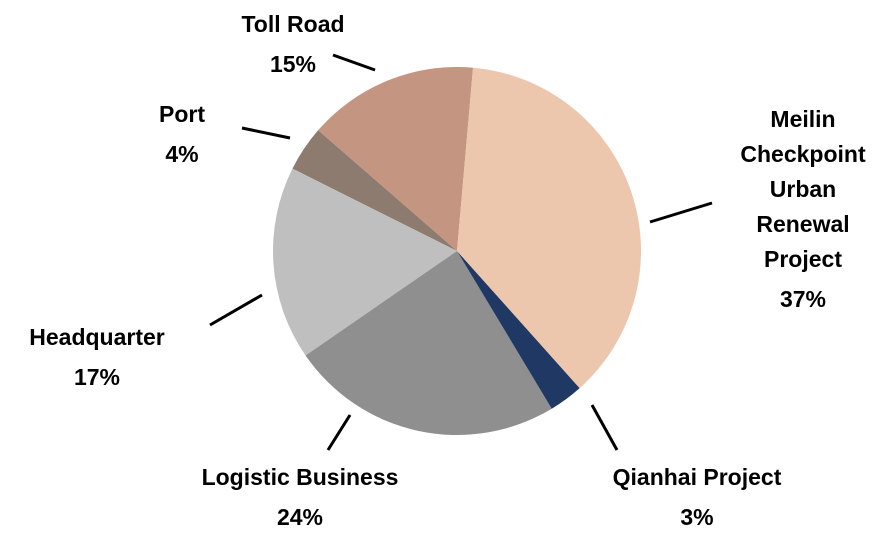  What do you see at coordinates (697, 517) in the screenshot?
I see `value-label: 3%` at bounding box center [697, 517].